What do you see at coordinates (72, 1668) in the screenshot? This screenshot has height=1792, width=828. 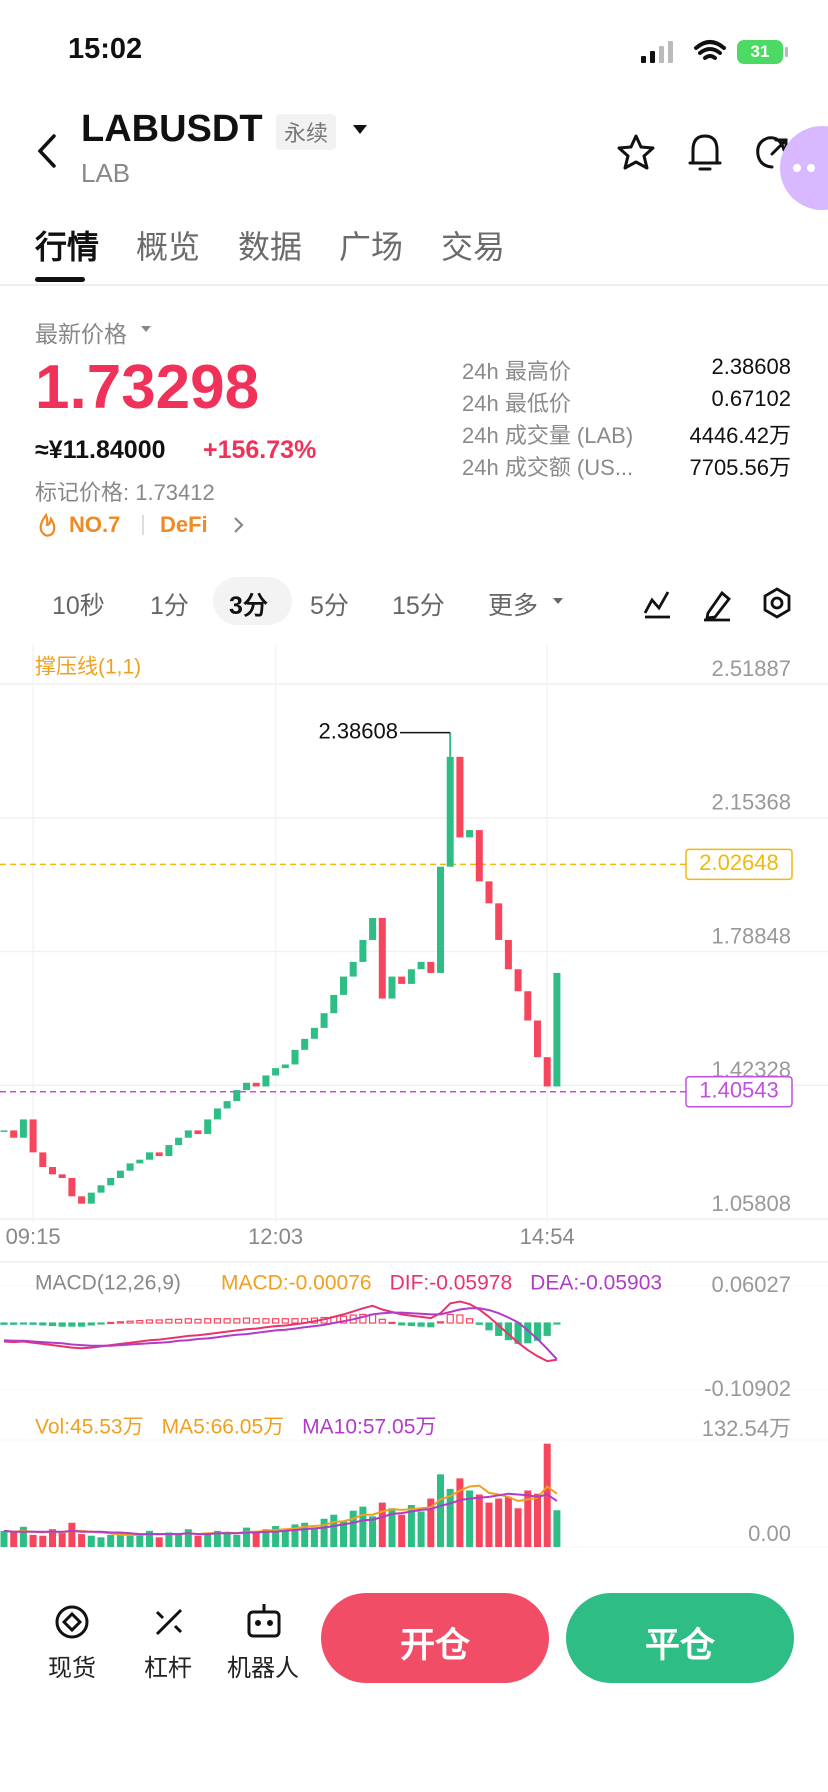 I see `nav-item: 现货` at bounding box center [72, 1668].